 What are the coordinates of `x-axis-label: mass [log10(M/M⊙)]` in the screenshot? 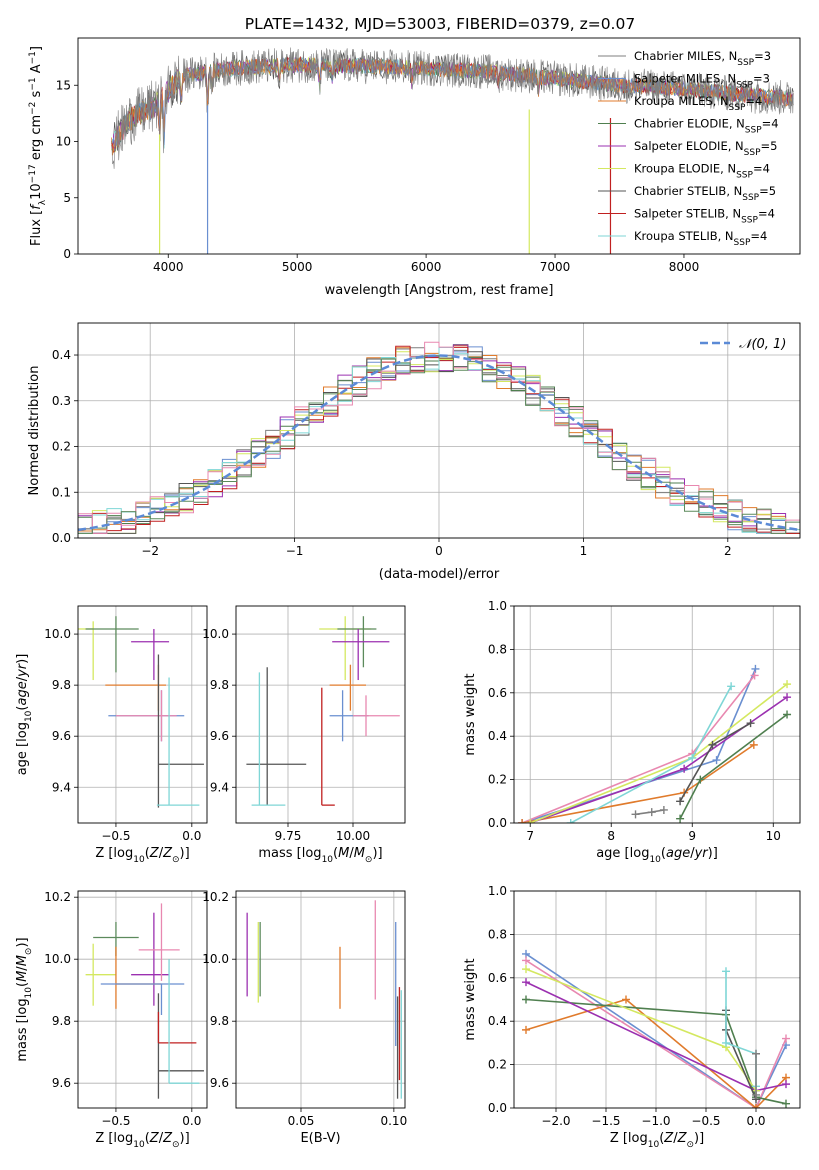 It's located at (320, 855).